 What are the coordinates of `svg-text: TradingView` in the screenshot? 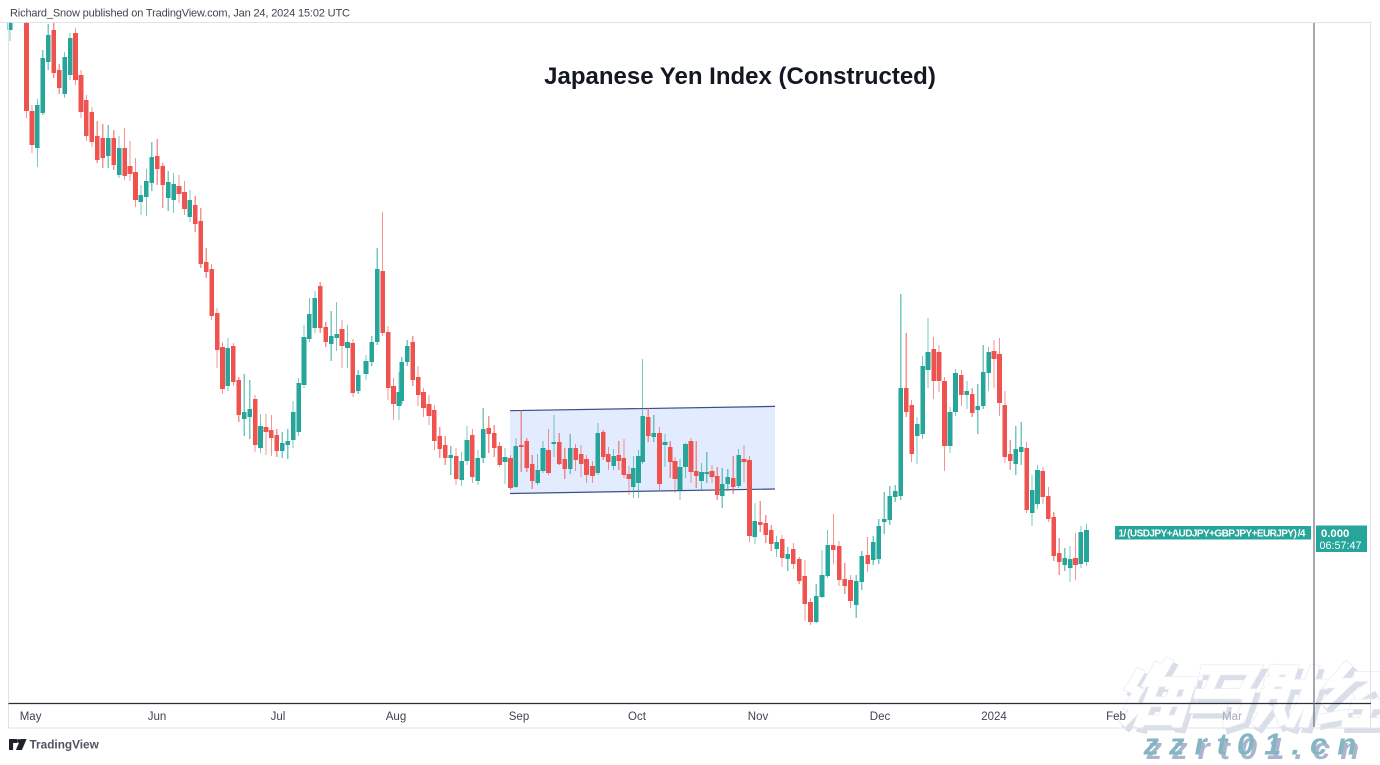 It's located at (65, 745).